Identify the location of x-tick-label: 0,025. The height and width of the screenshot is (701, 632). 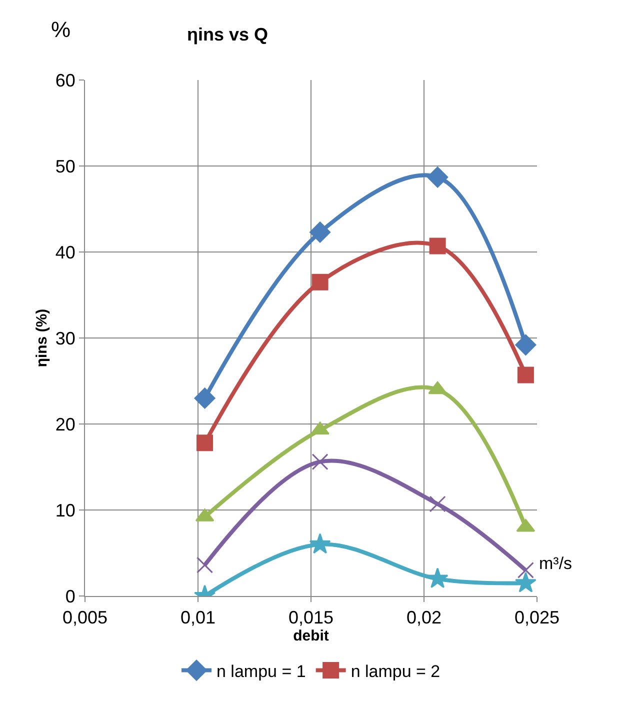
(537, 618).